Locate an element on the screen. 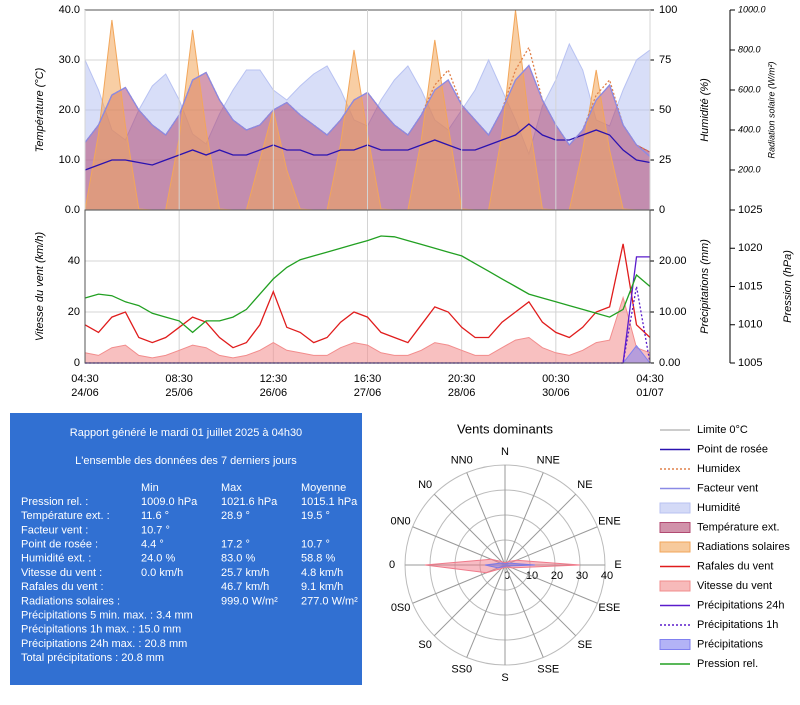 Image resolution: width=800 pixels, height=705 pixels. y2-tick-label: 100 is located at coordinates (668, 10).